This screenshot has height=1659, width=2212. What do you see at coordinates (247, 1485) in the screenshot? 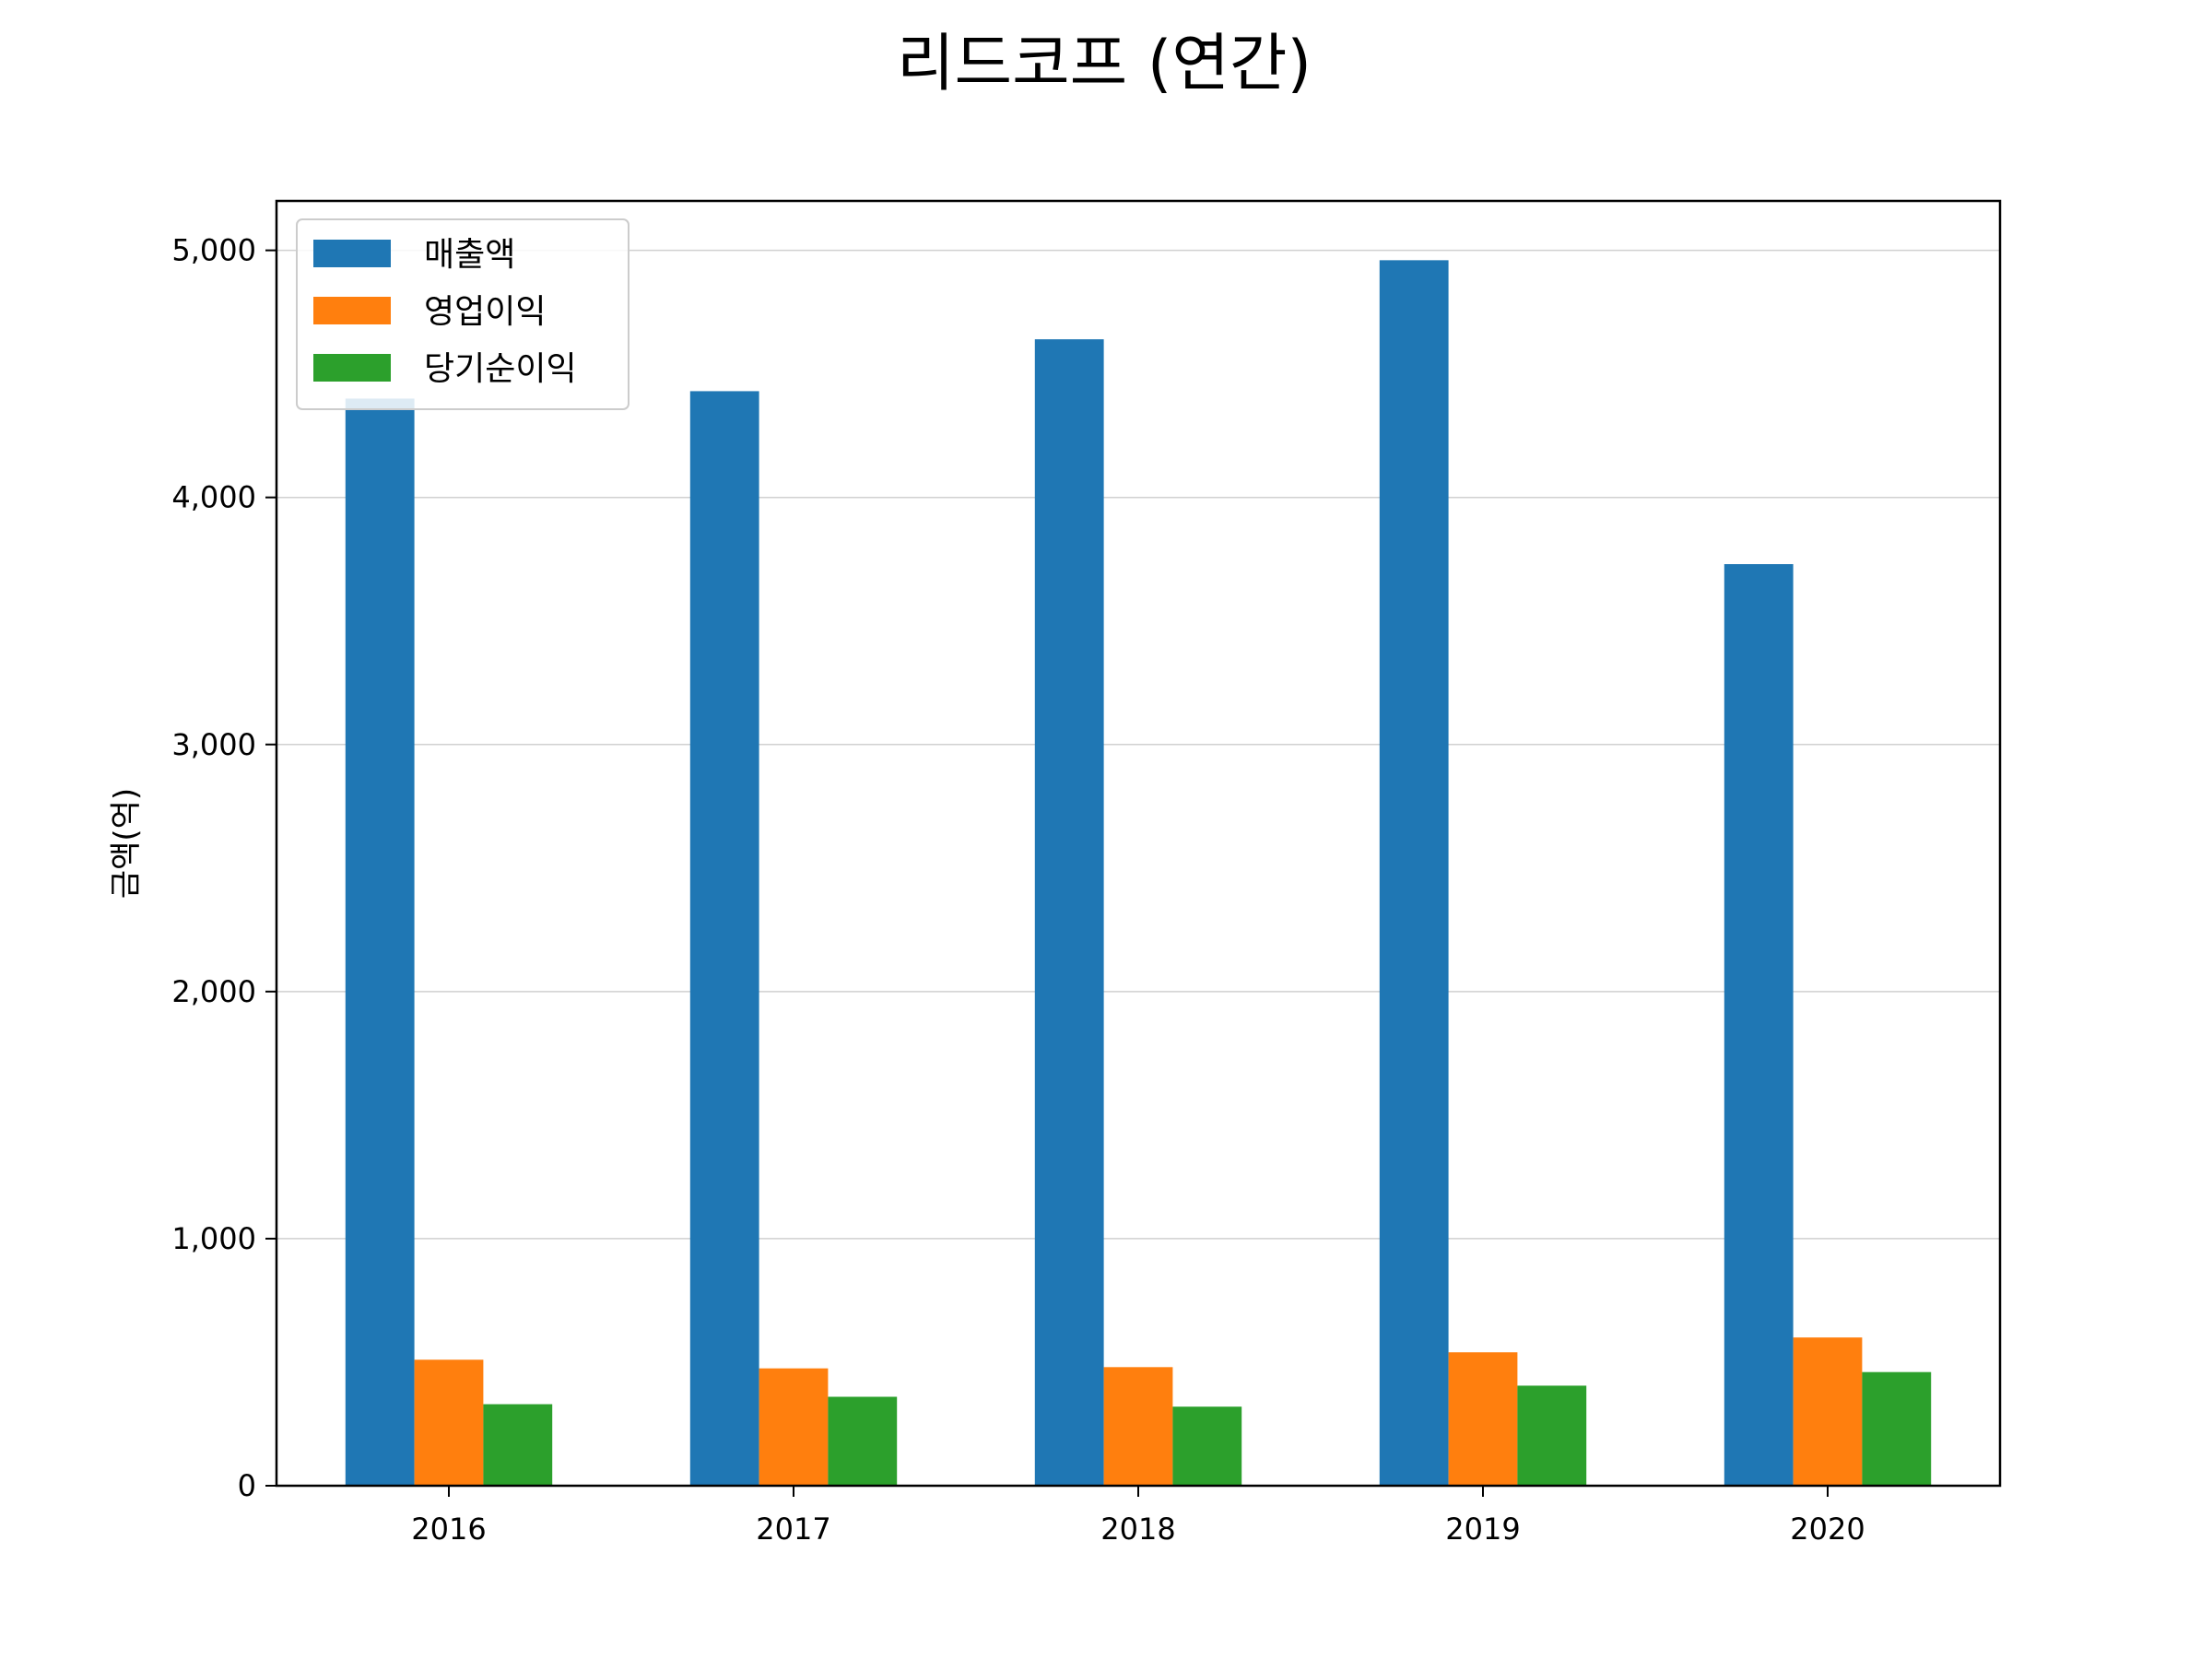
I see `y-tick-label: 0` at bounding box center [247, 1485].